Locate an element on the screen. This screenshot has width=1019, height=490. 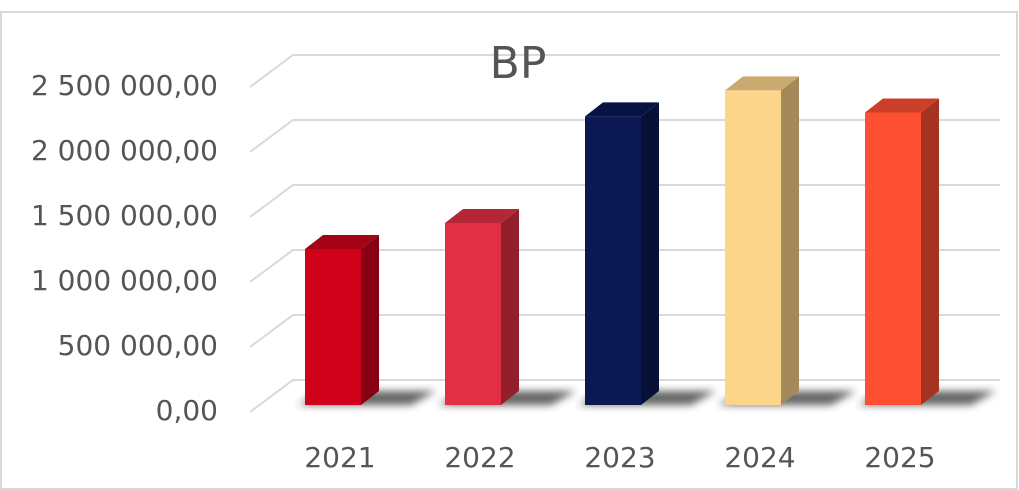
y-tick-label: 1 500 000,00 is located at coordinates (124, 215).